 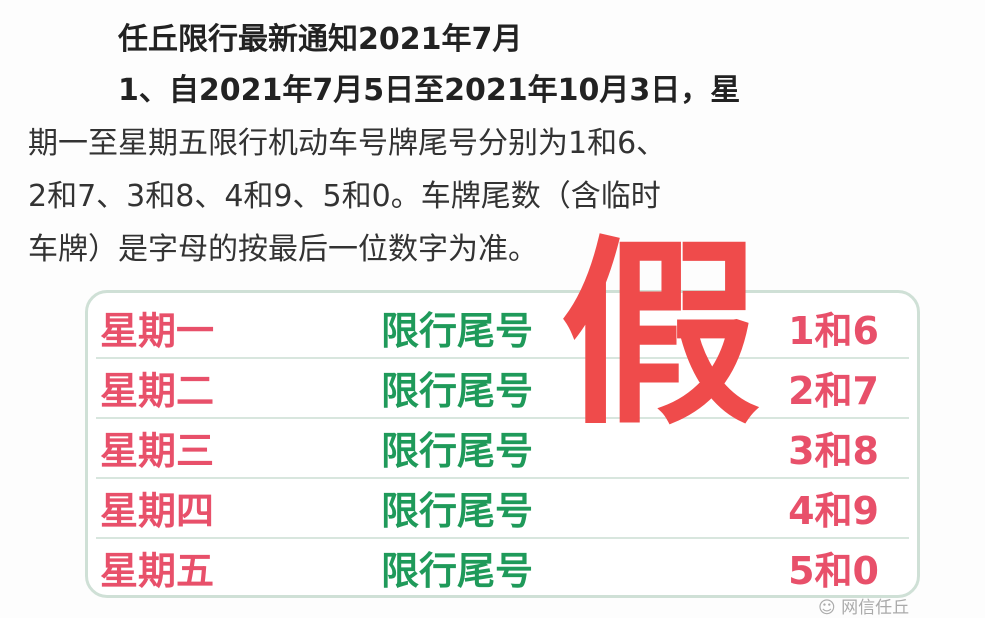 I want to click on table-row: 星期四 限行尾号 4和9, so click(x=502, y=508).